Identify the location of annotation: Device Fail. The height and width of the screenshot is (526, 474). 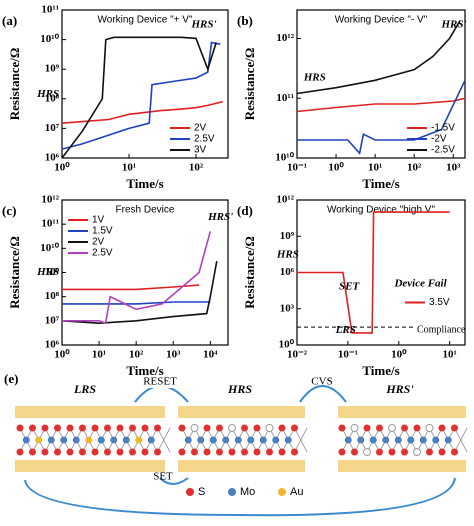
(420, 284).